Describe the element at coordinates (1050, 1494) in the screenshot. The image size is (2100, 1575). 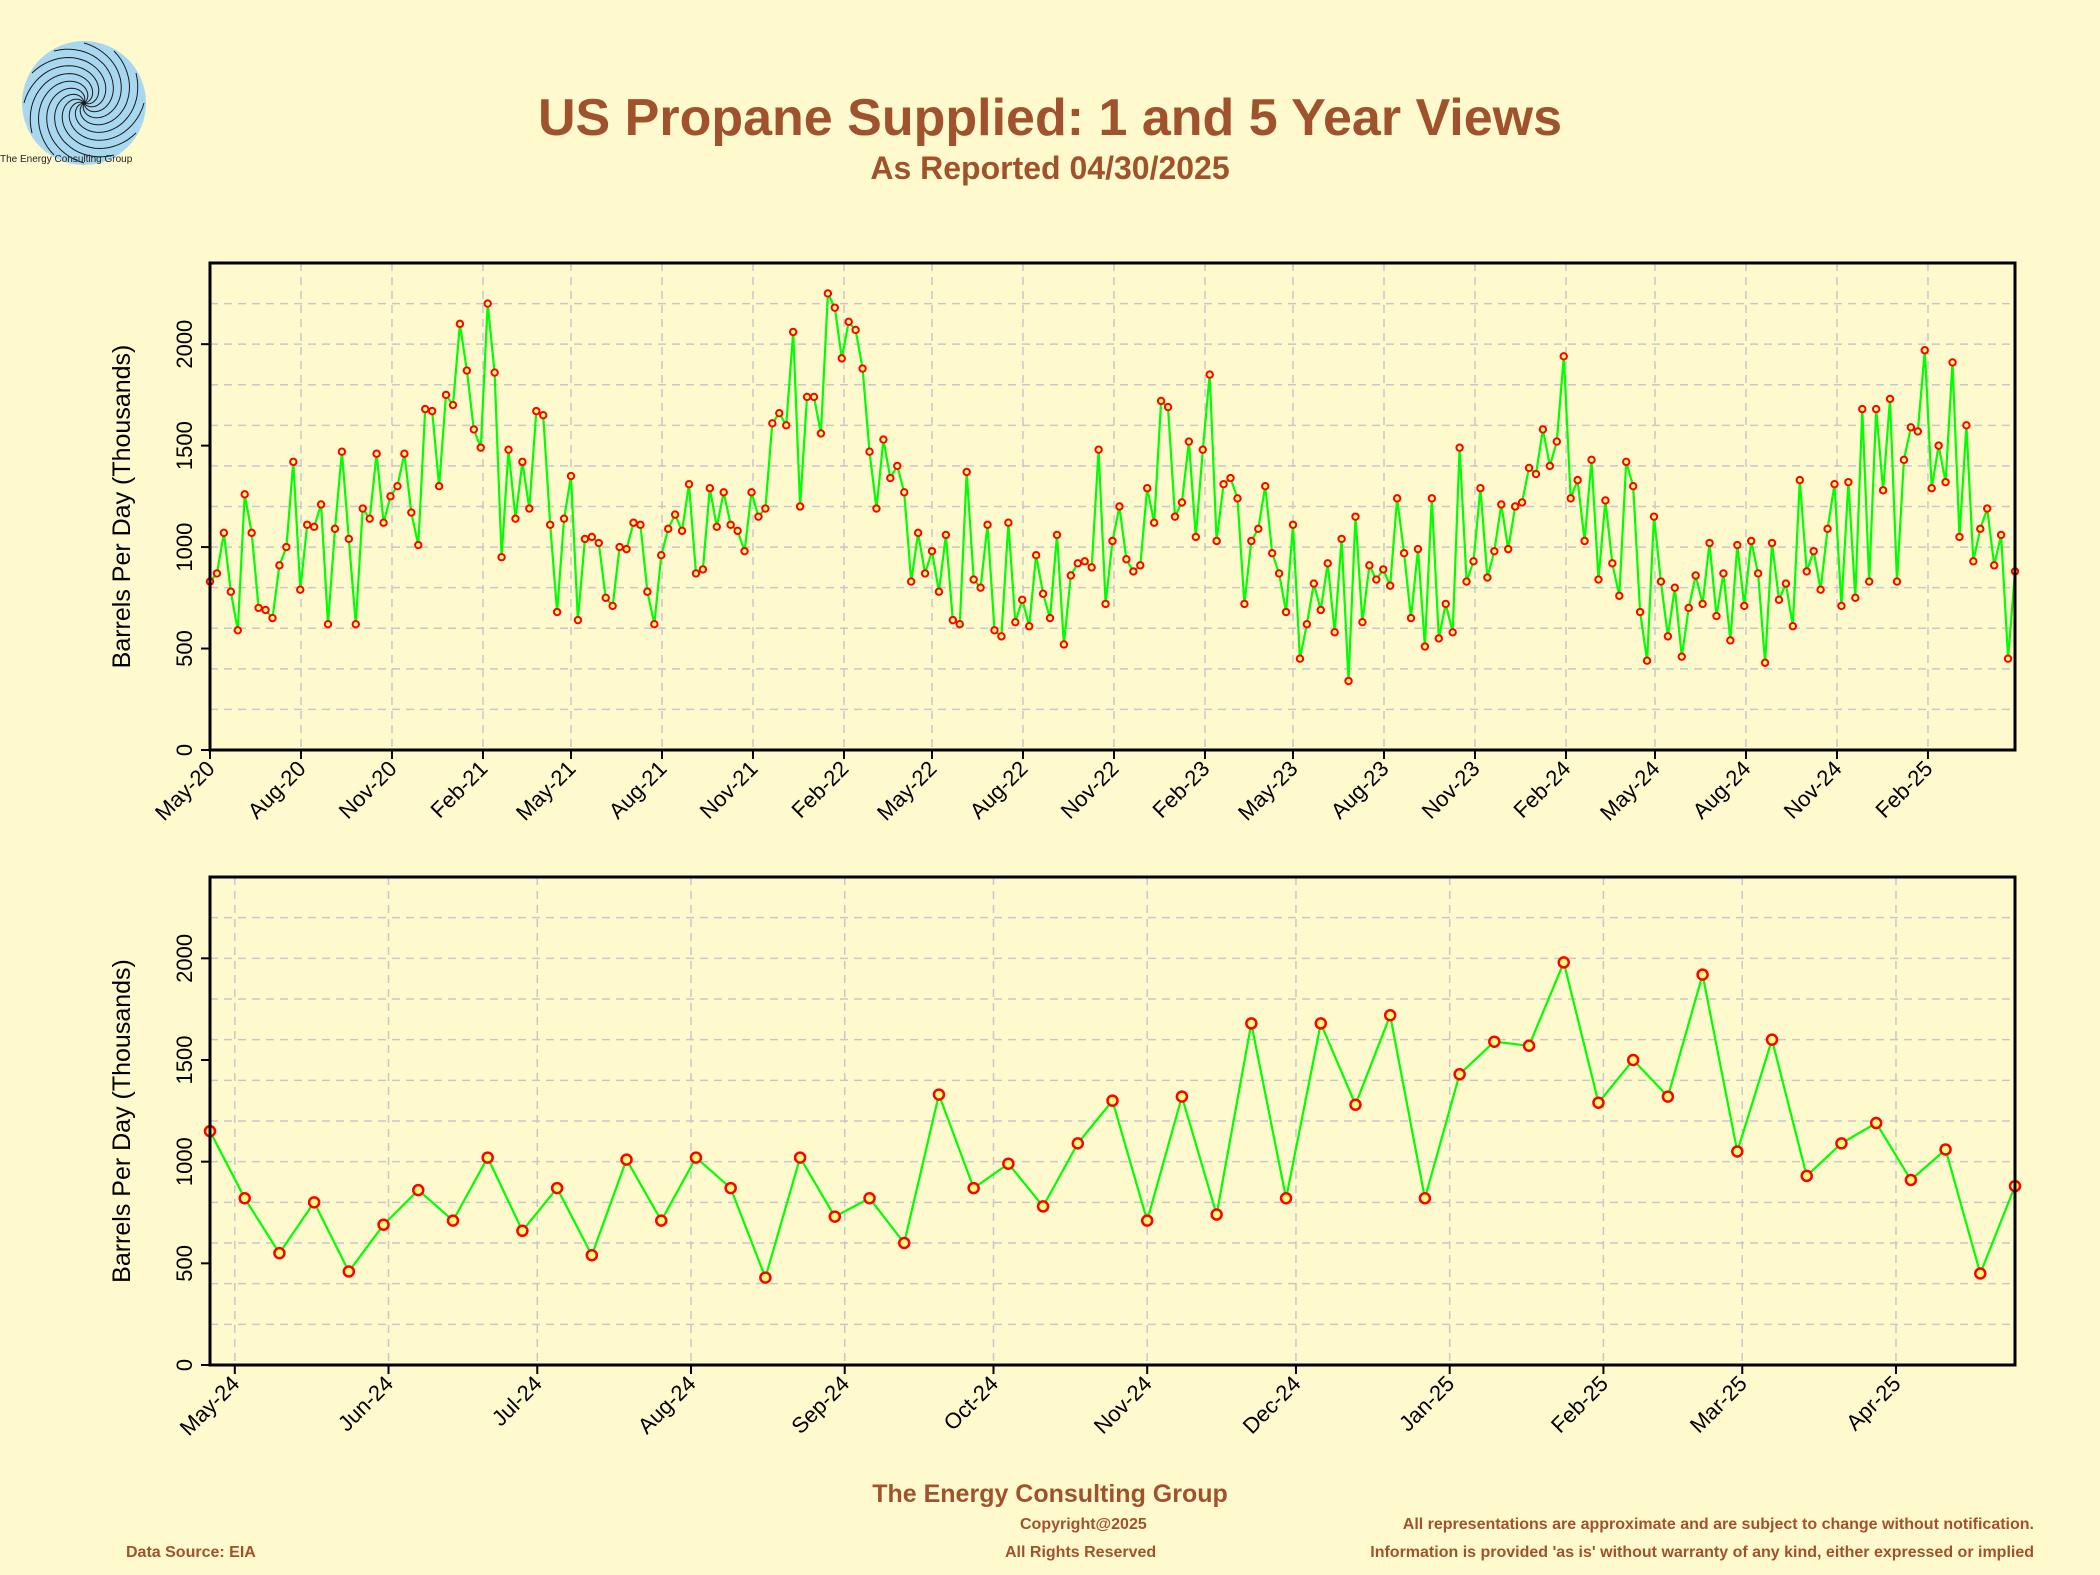
I see `footer-company: The Energy Consulting Group` at that location.